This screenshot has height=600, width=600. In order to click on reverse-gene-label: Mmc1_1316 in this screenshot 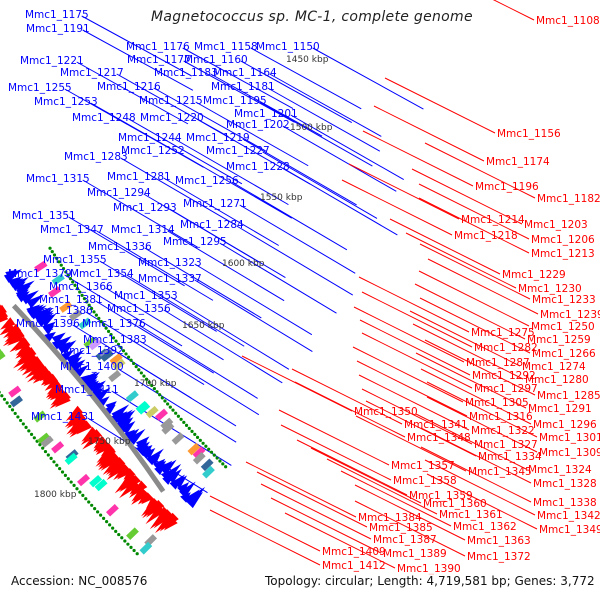, I will do `click(501, 417)`.